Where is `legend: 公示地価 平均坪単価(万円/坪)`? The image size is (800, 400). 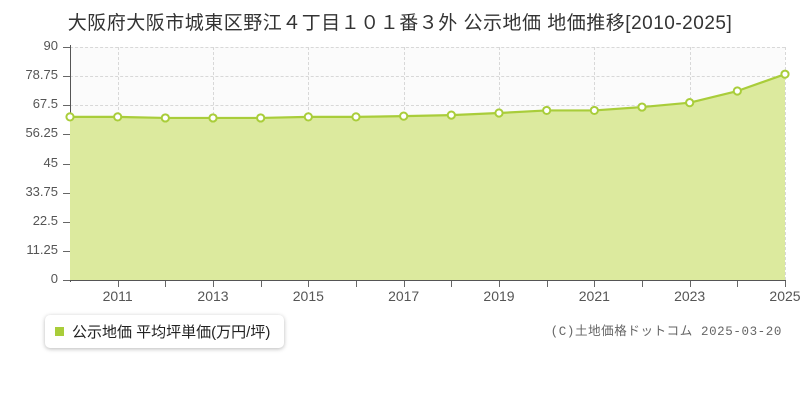
legend: 公示地価 平均坪単価(万円/坪) is located at coordinates (165, 331).